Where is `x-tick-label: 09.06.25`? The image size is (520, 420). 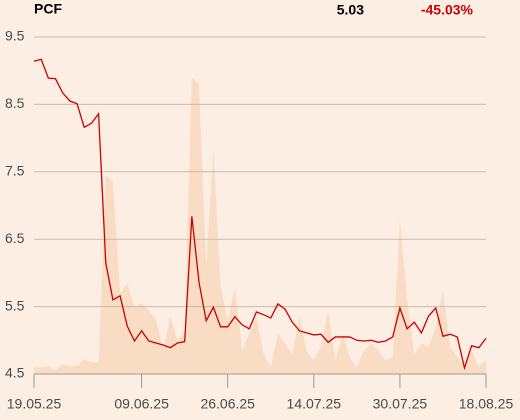
x-tick-label: 09.06.25 is located at coordinates (141, 404).